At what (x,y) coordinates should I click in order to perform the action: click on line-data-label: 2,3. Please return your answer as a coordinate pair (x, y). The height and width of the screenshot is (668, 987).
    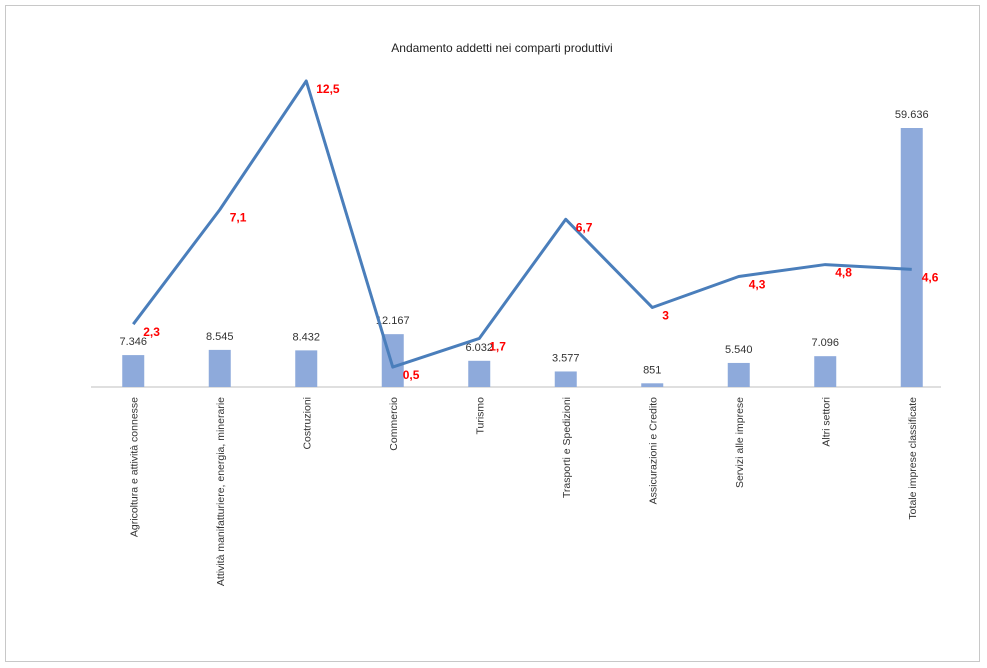
    Looking at the image, I should click on (151, 332).